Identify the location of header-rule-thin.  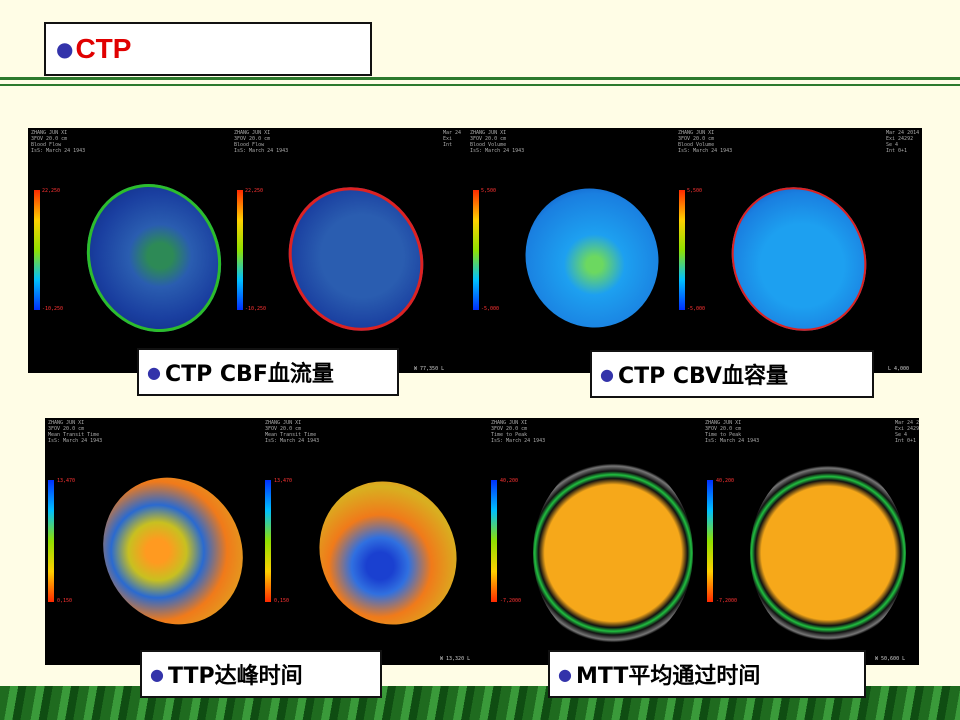
(480, 85).